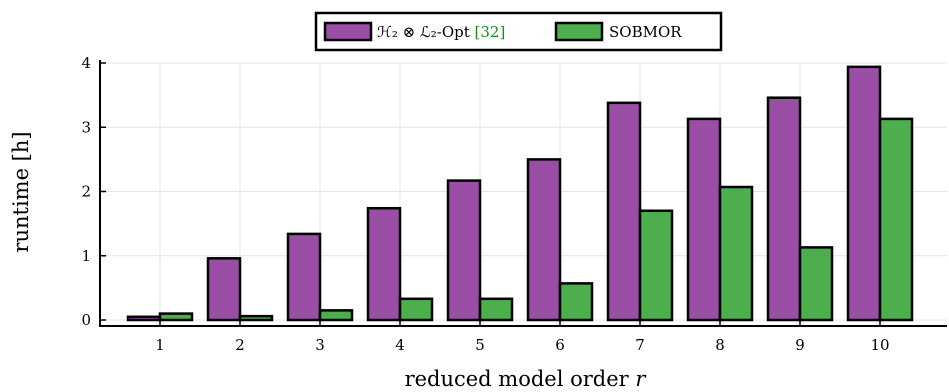 The height and width of the screenshot is (392, 949). Describe the element at coordinates (624, 211) in the screenshot. I see `bar-h2l2opt-r7` at that location.